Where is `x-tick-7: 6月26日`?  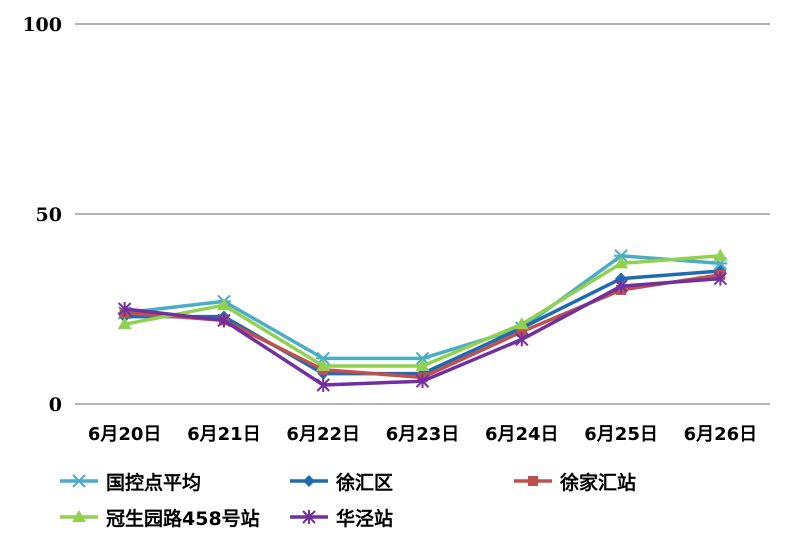 x-tick-7: 6月26日 is located at coordinates (721, 434).